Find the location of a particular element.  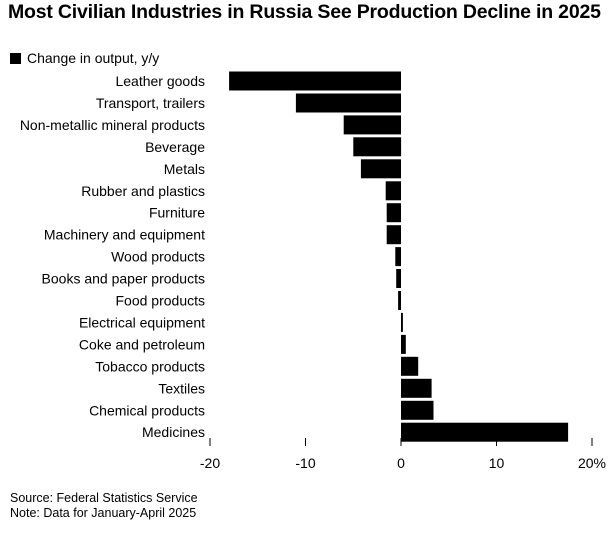

category-label: Transport, trailers is located at coordinates (150, 103).